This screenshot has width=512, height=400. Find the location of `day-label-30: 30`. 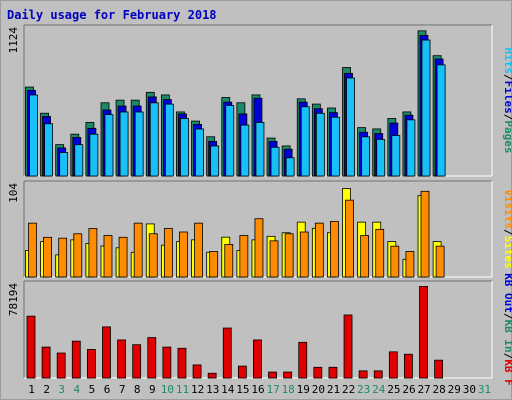

day-label-30: 30 is located at coordinates (469, 389).